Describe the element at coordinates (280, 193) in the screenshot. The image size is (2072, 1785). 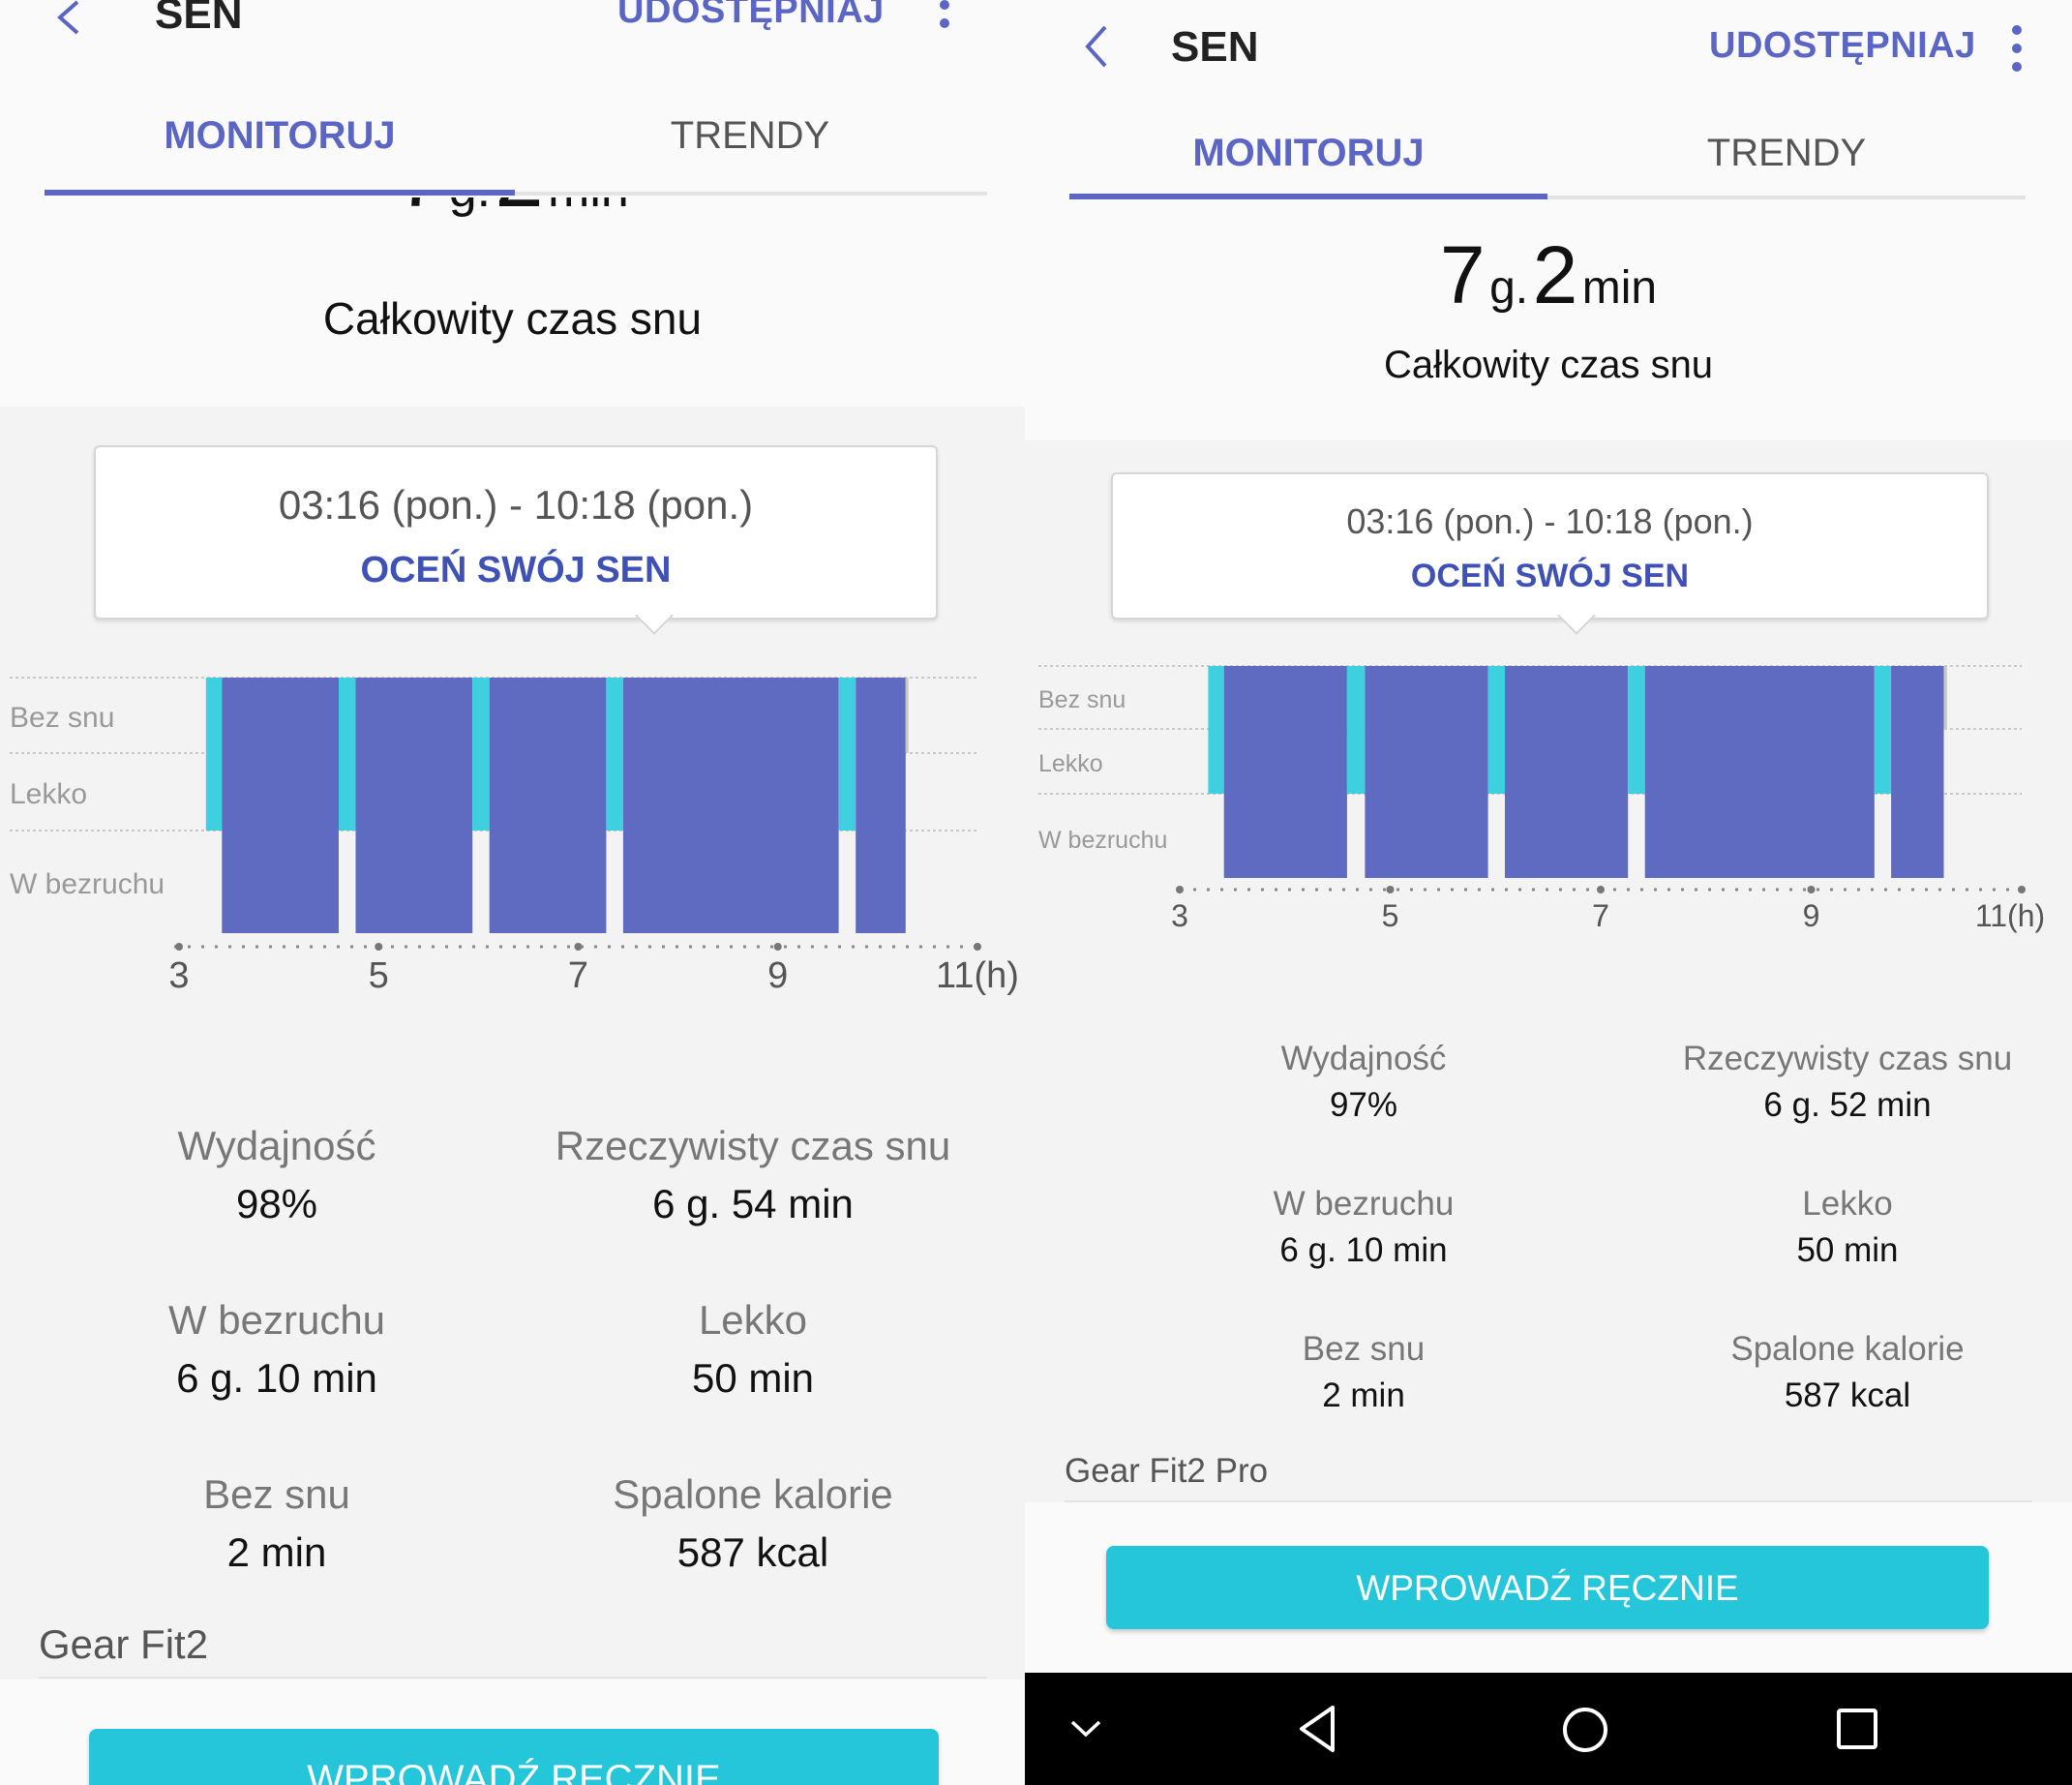
I see `tab-indicator` at that location.